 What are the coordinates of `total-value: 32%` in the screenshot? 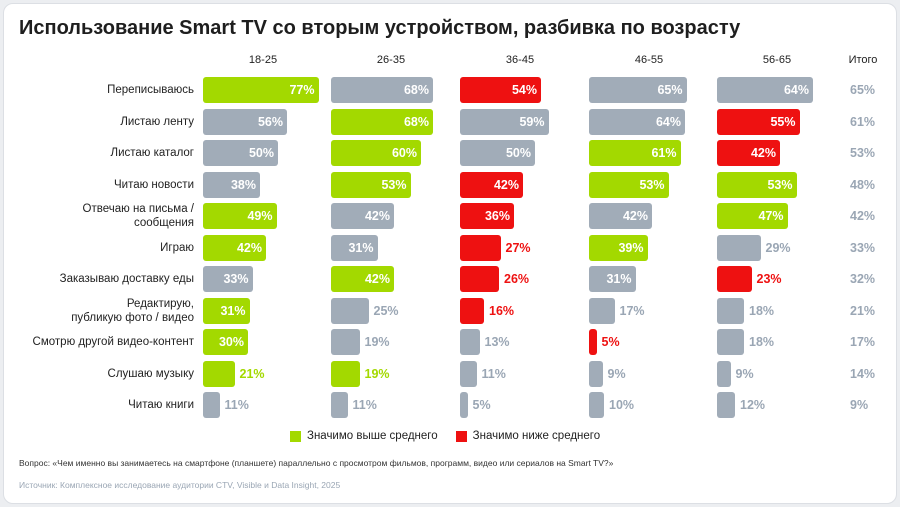 It's located at (863, 279).